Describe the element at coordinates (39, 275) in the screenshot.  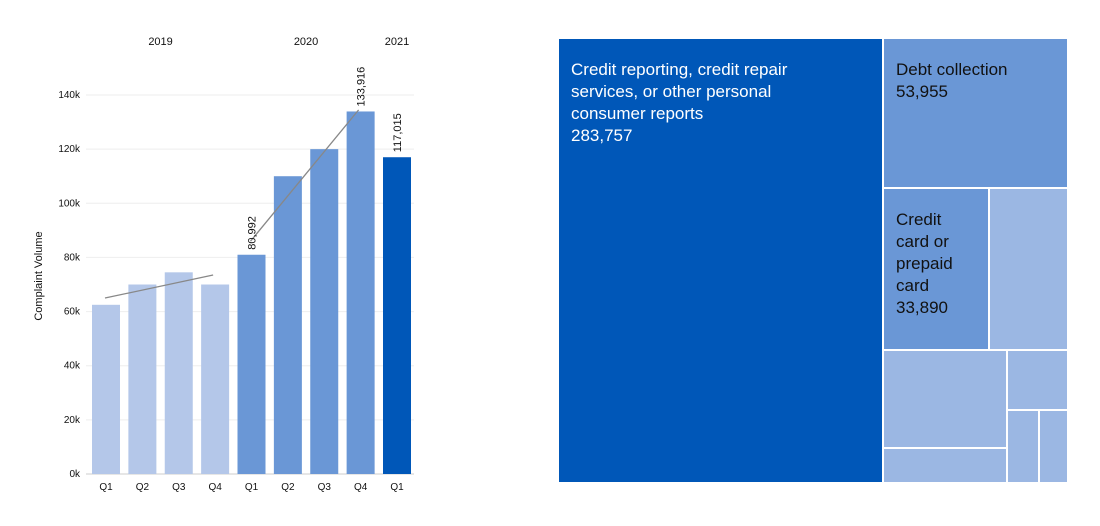
I see `y-axis-title: Complaint Volume` at that location.